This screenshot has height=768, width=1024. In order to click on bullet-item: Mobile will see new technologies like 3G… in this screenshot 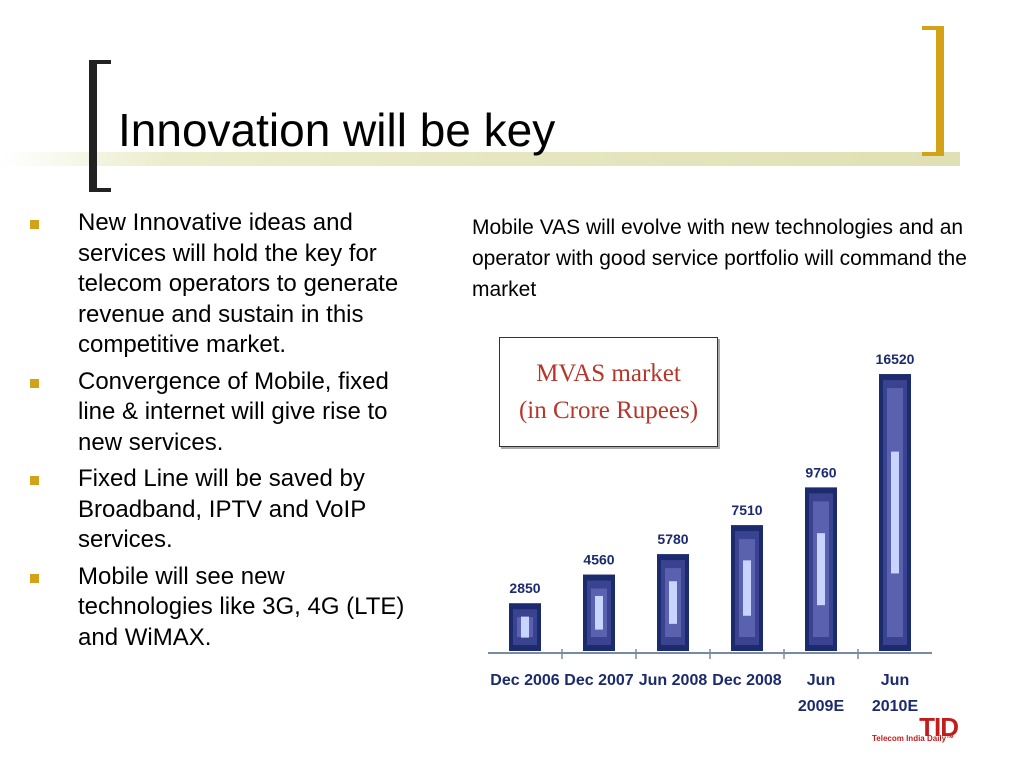, I will do `click(226, 608)`.